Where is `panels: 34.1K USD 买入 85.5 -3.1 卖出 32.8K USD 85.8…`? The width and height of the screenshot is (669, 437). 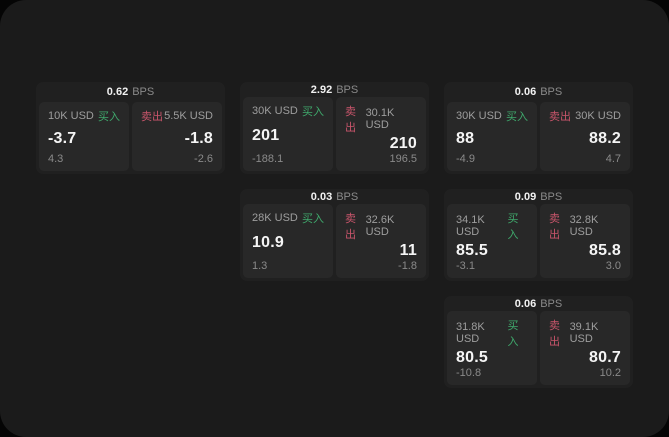 panels: 34.1K USD 买入 85.5 -3.1 卖出 32.8K USD 85.8… is located at coordinates (538, 241).